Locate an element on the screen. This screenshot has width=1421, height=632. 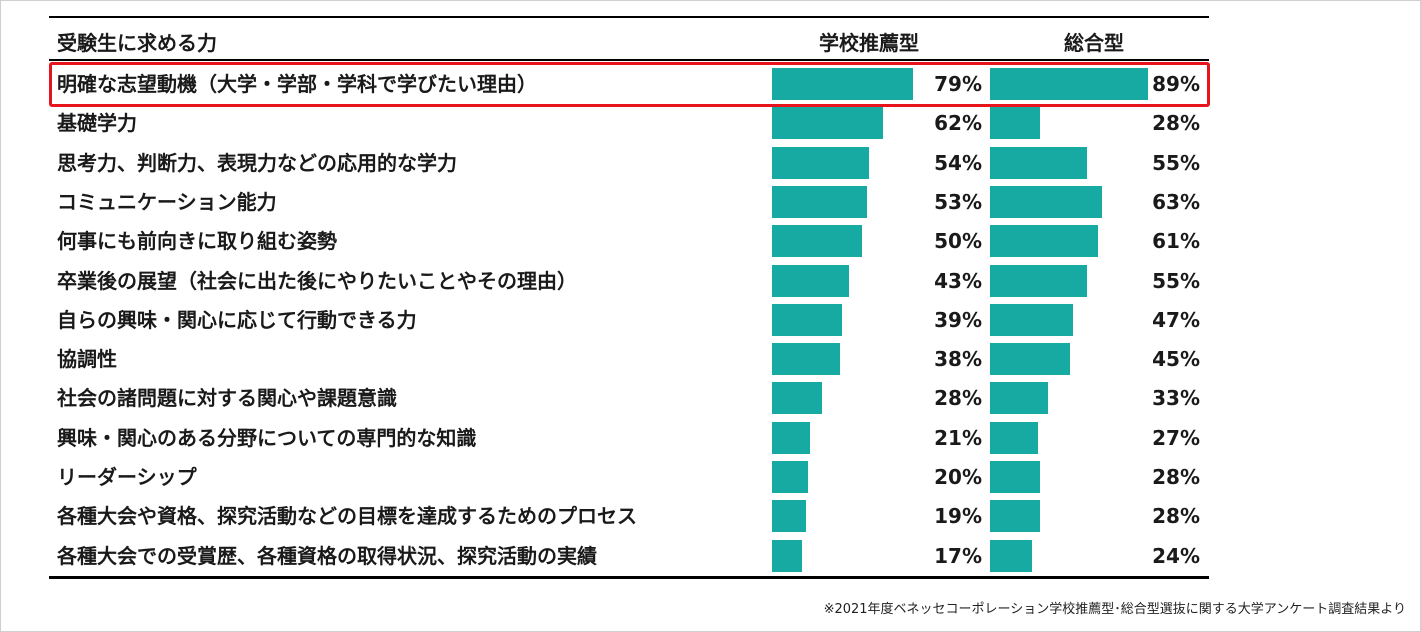
value-label-comprehensive: 47% is located at coordinates (1176, 319).